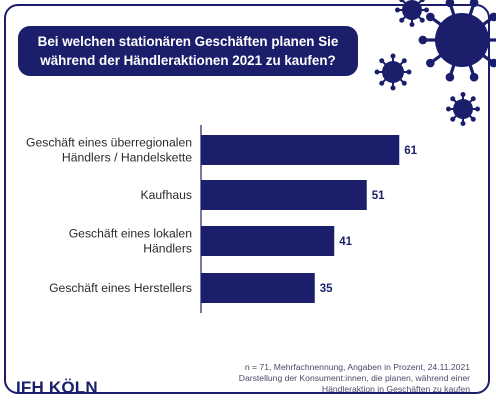 The image size is (496, 400). I want to click on footnote-line-3: Händleraktion in Geschäften zu kaufen, so click(395, 389).